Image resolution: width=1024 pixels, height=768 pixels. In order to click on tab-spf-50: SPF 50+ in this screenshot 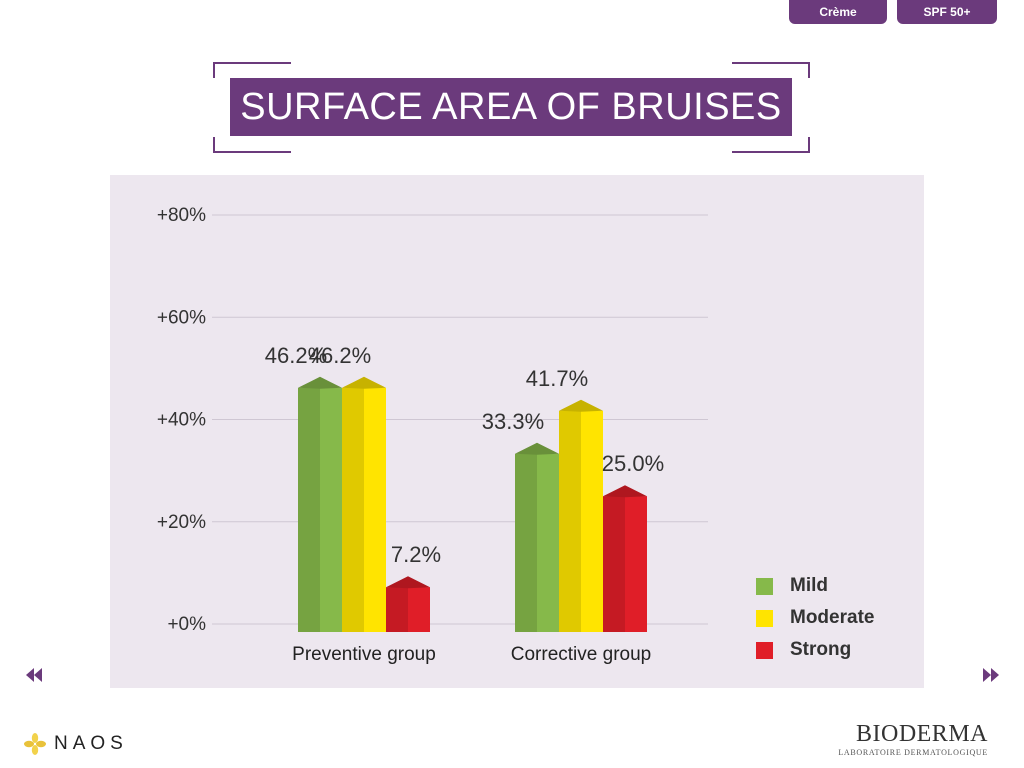, I will do `click(947, 12)`.